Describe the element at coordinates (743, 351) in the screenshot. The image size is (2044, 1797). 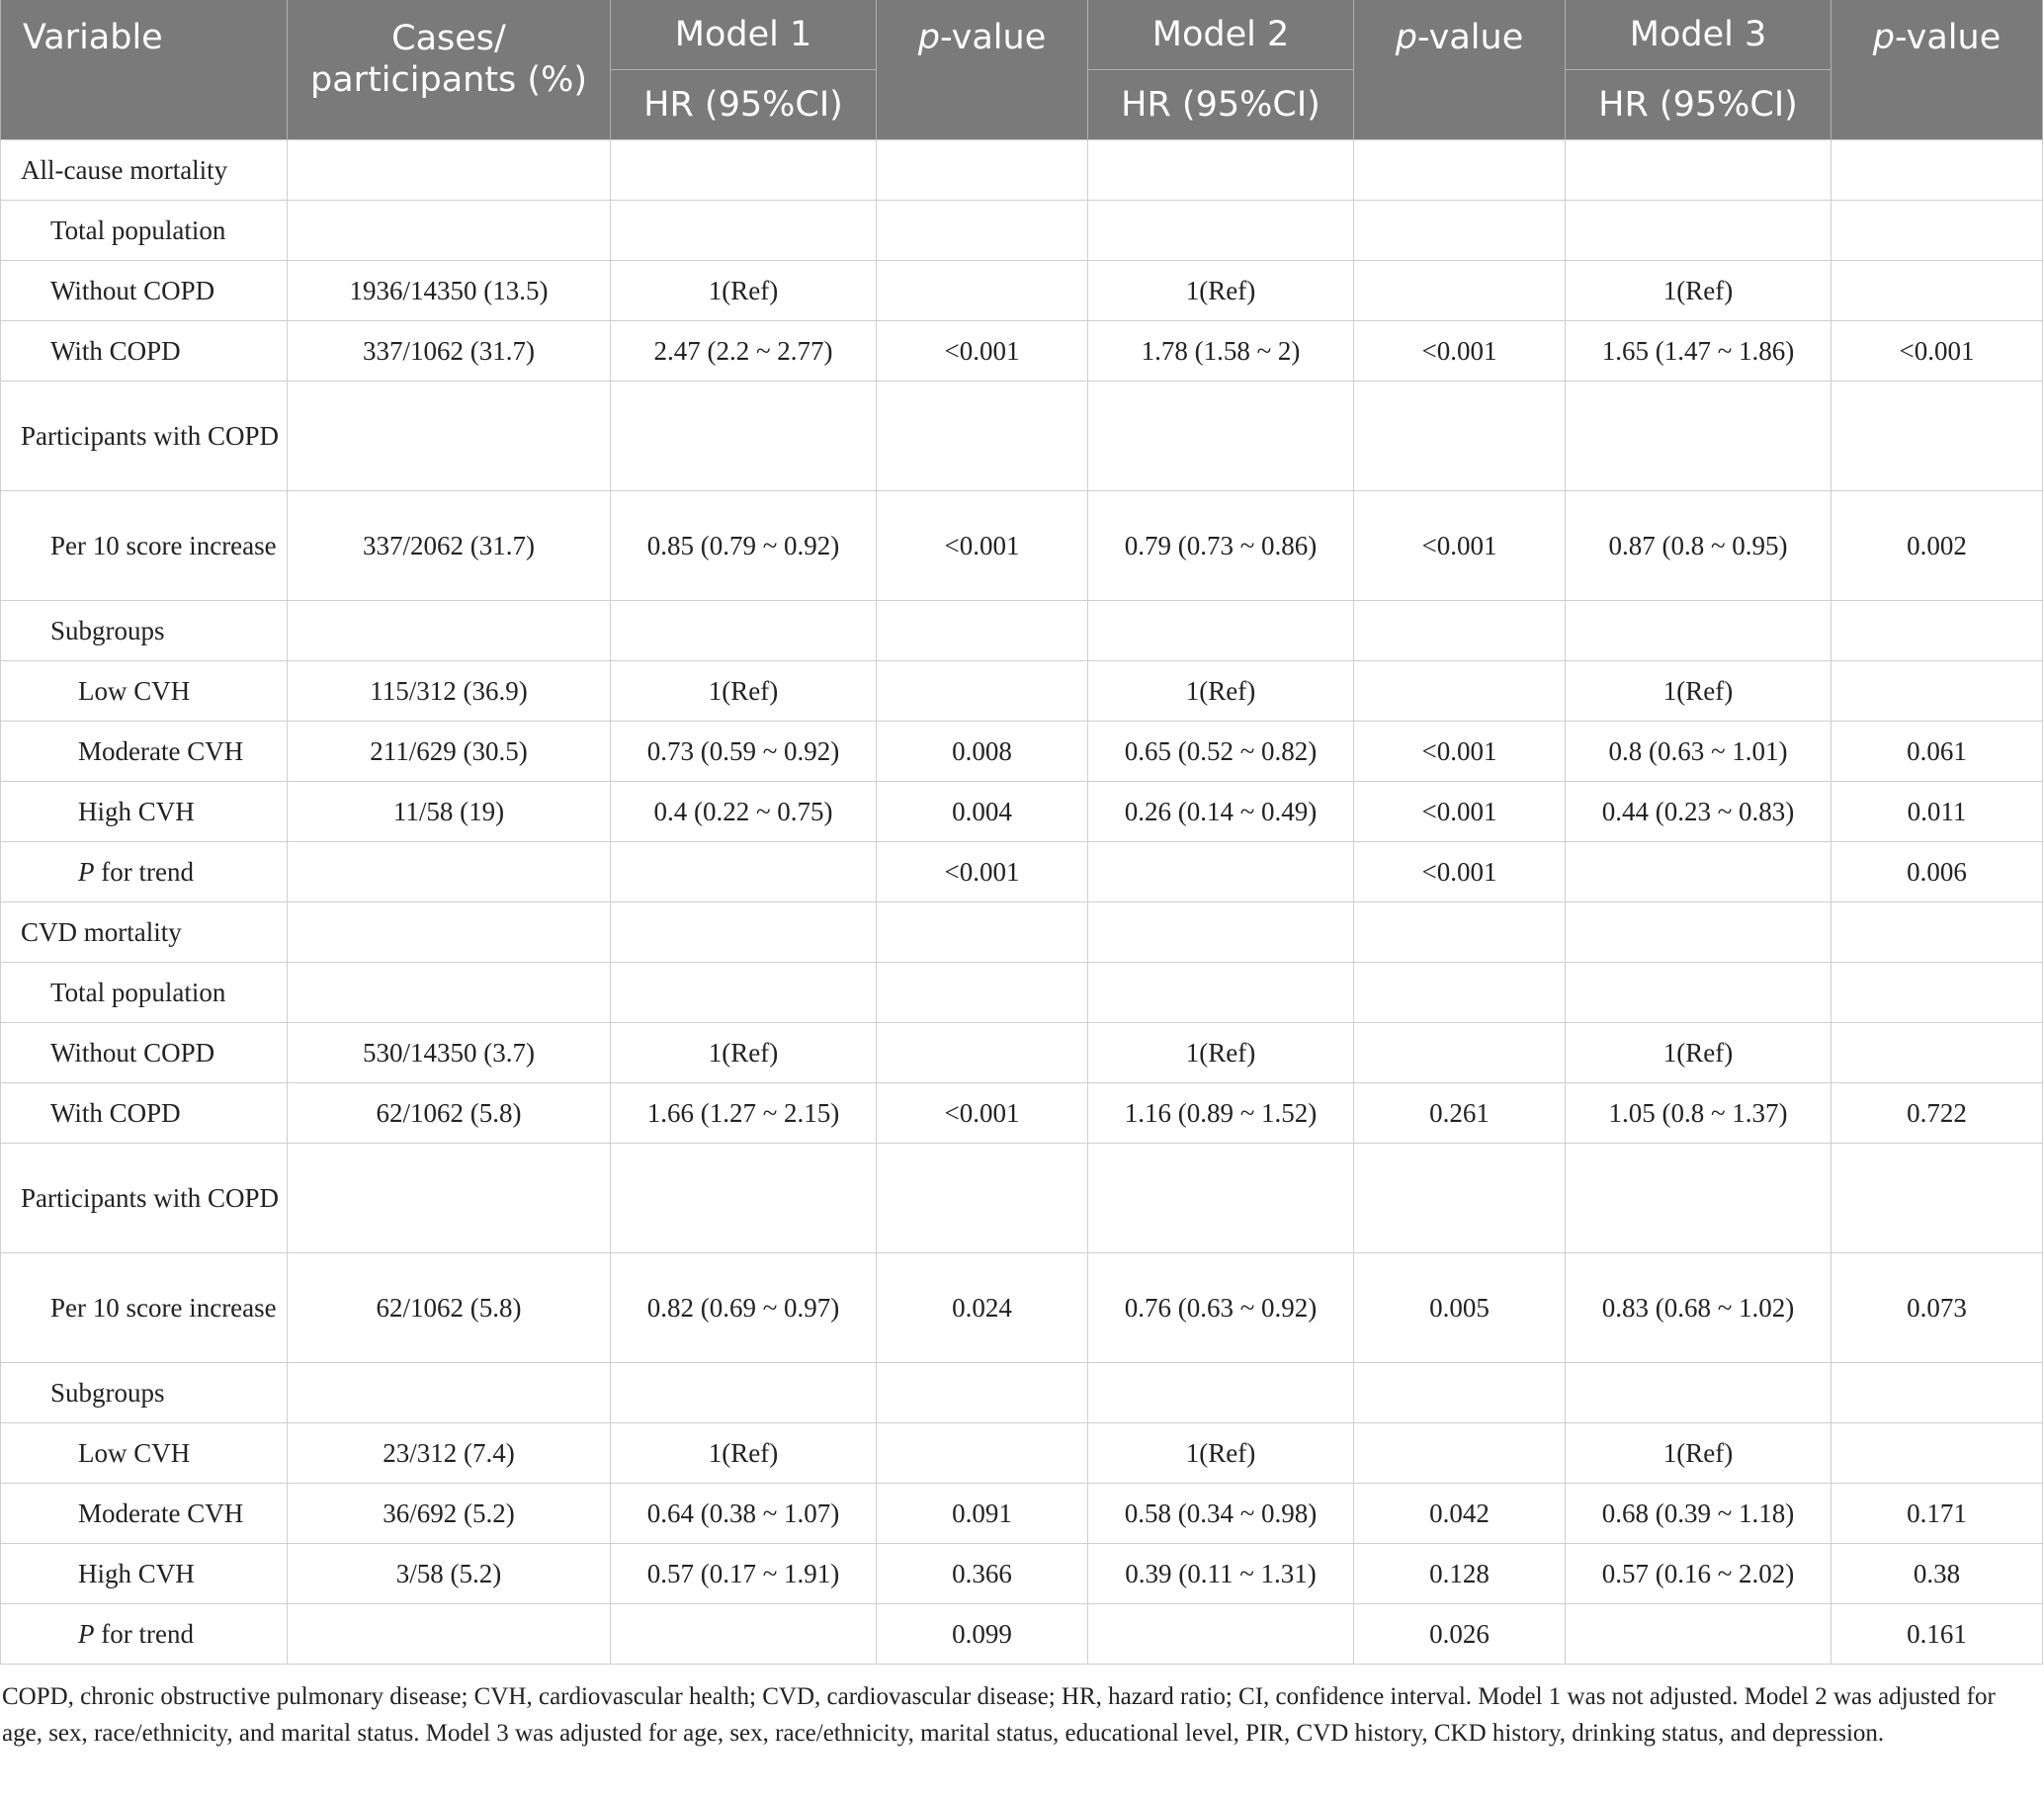
I see `hr-model-1-cell: 2.47 (2.2 ~ 2.77)` at that location.